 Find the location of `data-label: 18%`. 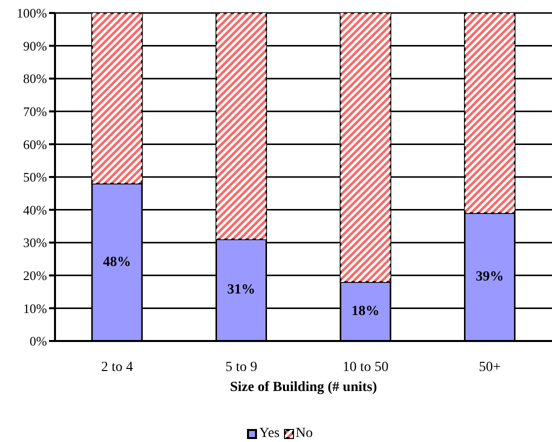

data-label: 18% is located at coordinates (366, 311).